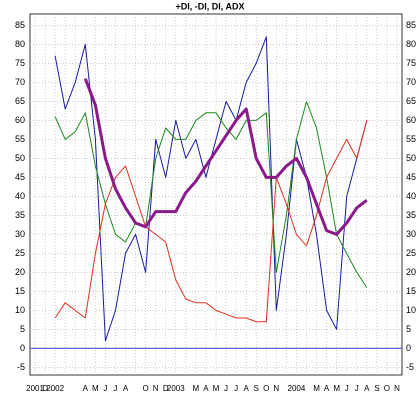  What do you see at coordinates (22, 329) in the screenshot?
I see `y-tick-label: 5` at bounding box center [22, 329].